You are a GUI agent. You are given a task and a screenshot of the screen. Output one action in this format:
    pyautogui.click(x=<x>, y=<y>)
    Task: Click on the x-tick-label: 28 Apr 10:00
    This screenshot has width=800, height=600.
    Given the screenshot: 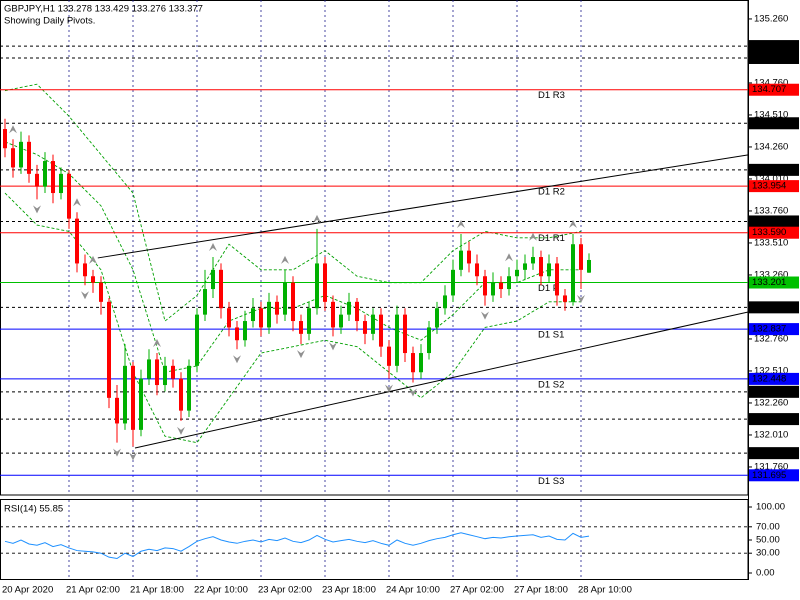 What is the action you would take?
    pyautogui.click(x=605, y=590)
    